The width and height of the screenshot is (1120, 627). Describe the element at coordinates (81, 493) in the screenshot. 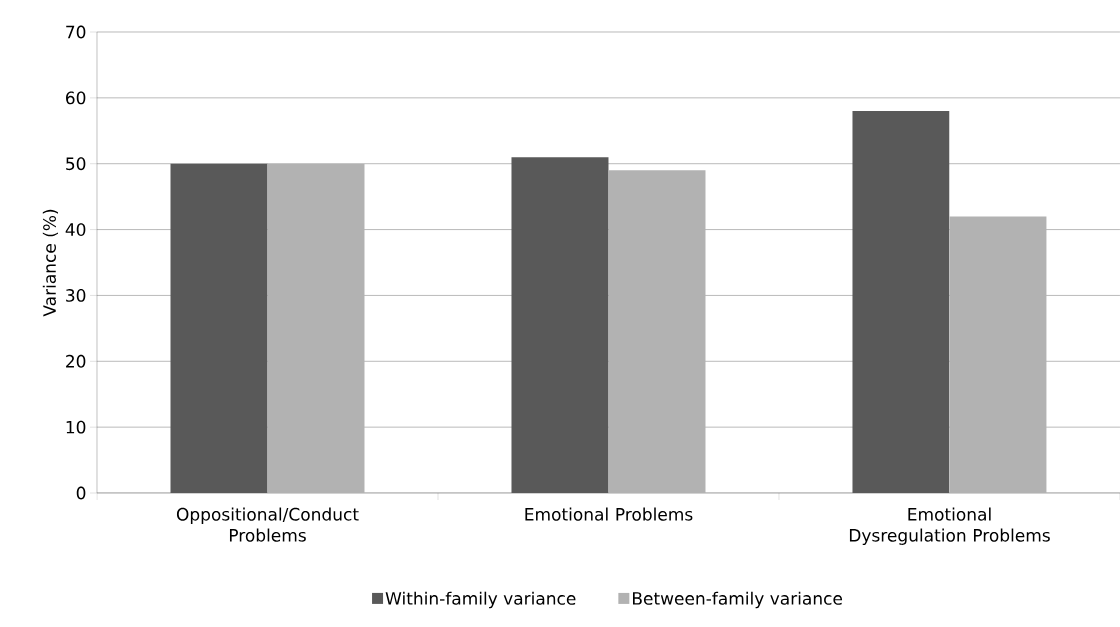

I see `y-tick-label: 0` at that location.